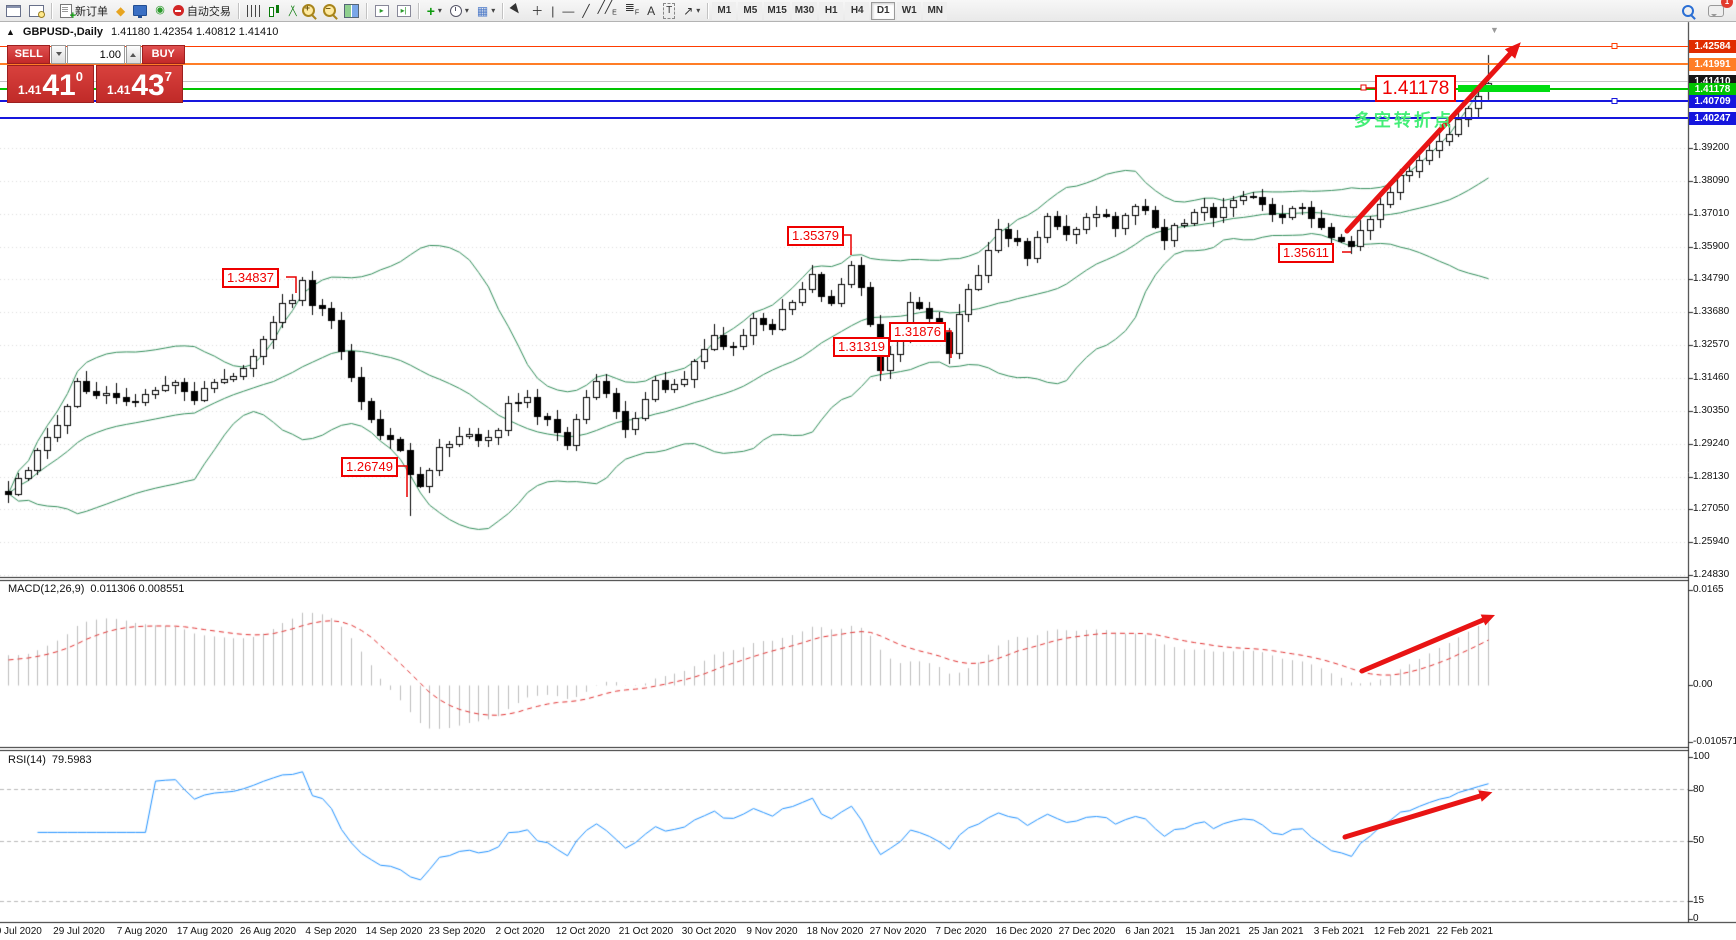 This screenshot has height=940, width=1736. I want to click on sell-button: SELL, so click(29, 54).